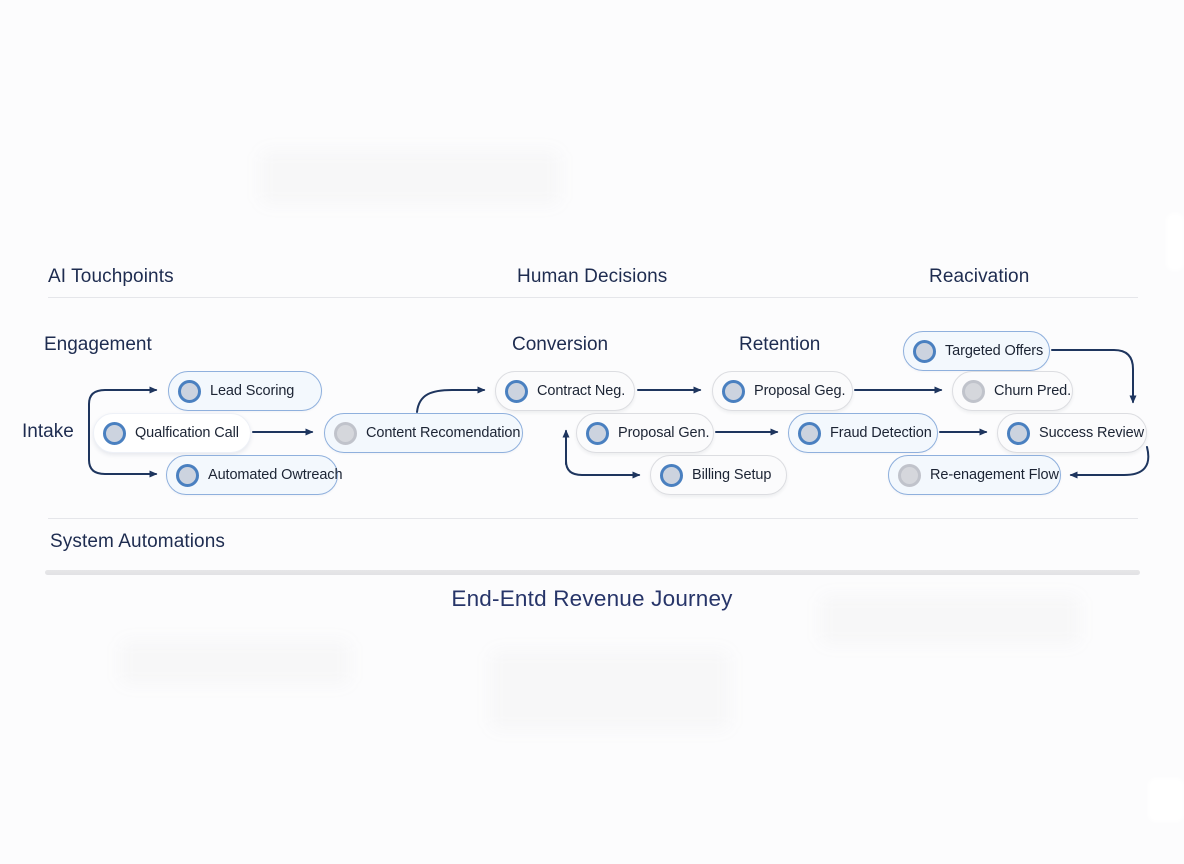 The width and height of the screenshot is (1184, 864). I want to click on node-fraud-detection: Fraud Detection, so click(863, 433).